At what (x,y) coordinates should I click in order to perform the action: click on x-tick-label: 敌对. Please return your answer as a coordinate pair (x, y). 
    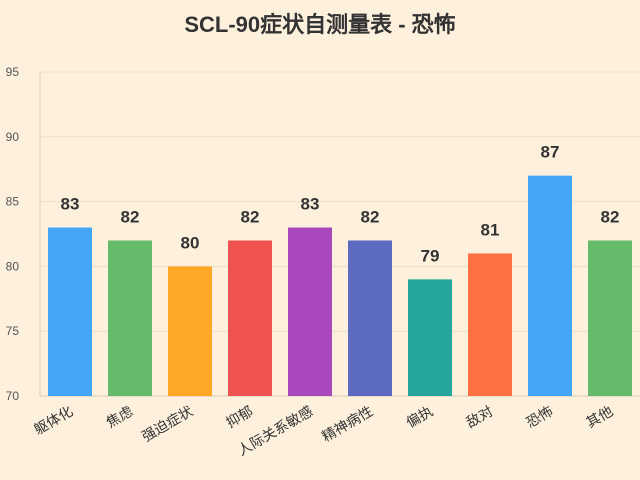
    Looking at the image, I should click on (480, 418).